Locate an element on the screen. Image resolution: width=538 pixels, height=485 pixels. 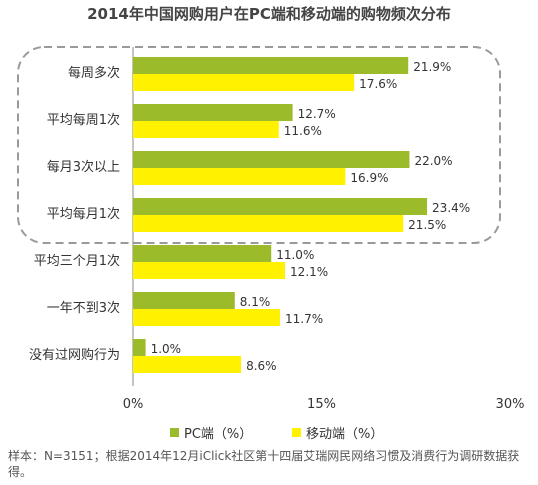
category-label: 一年不到3次 is located at coordinates (83, 308).